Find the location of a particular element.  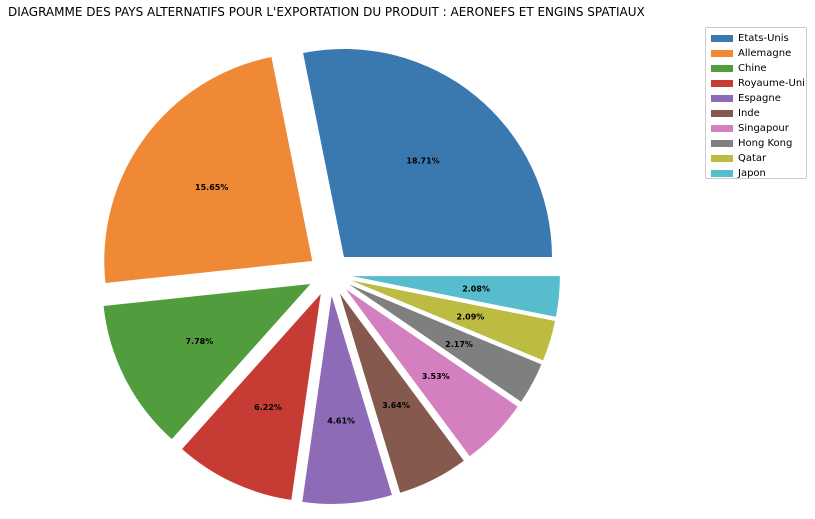

legend-item-inde: Inde is located at coordinates (758, 113).